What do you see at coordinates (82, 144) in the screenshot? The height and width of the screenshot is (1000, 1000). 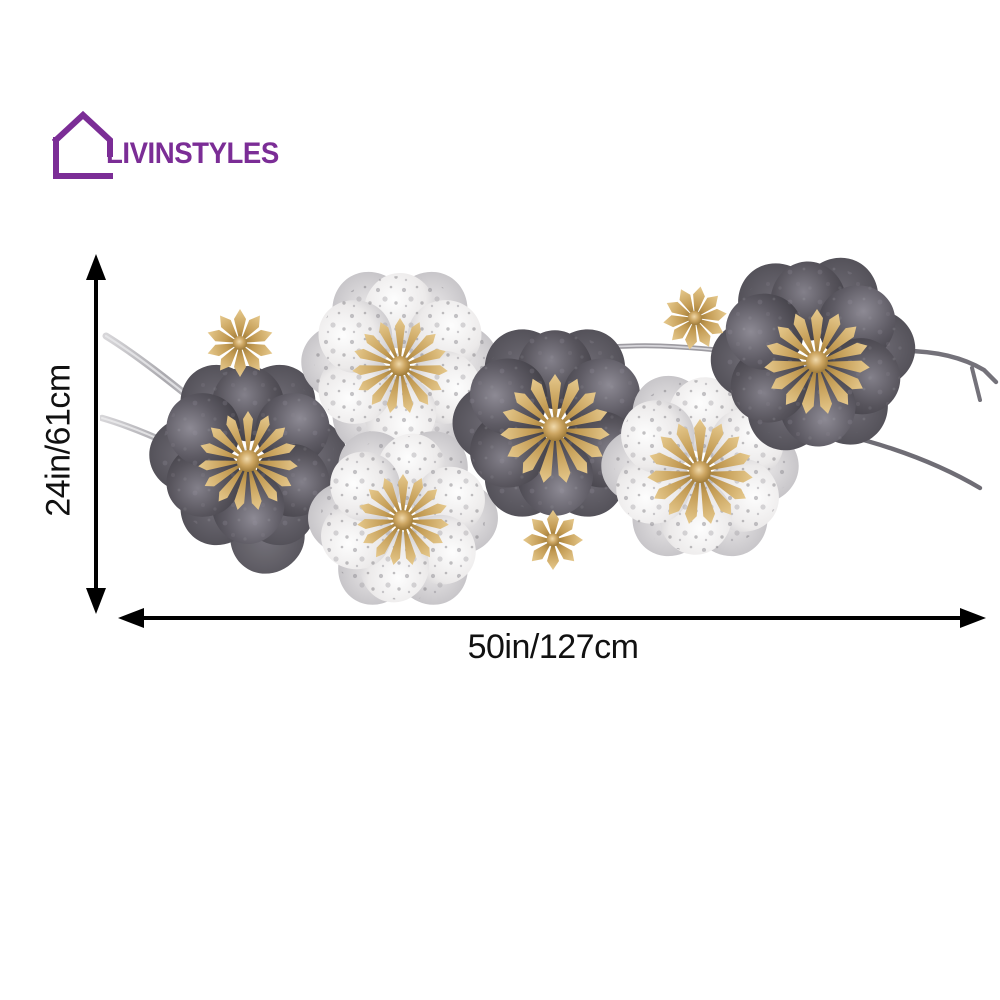 I see `house-outline-icon` at bounding box center [82, 144].